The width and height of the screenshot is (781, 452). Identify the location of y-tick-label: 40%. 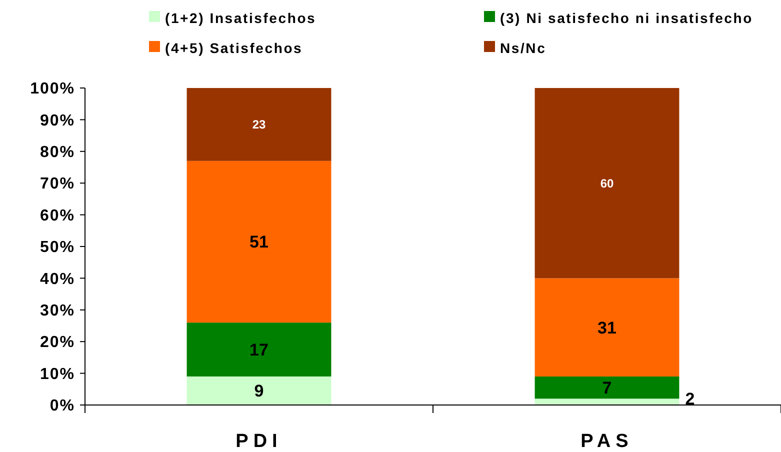
(57, 279).